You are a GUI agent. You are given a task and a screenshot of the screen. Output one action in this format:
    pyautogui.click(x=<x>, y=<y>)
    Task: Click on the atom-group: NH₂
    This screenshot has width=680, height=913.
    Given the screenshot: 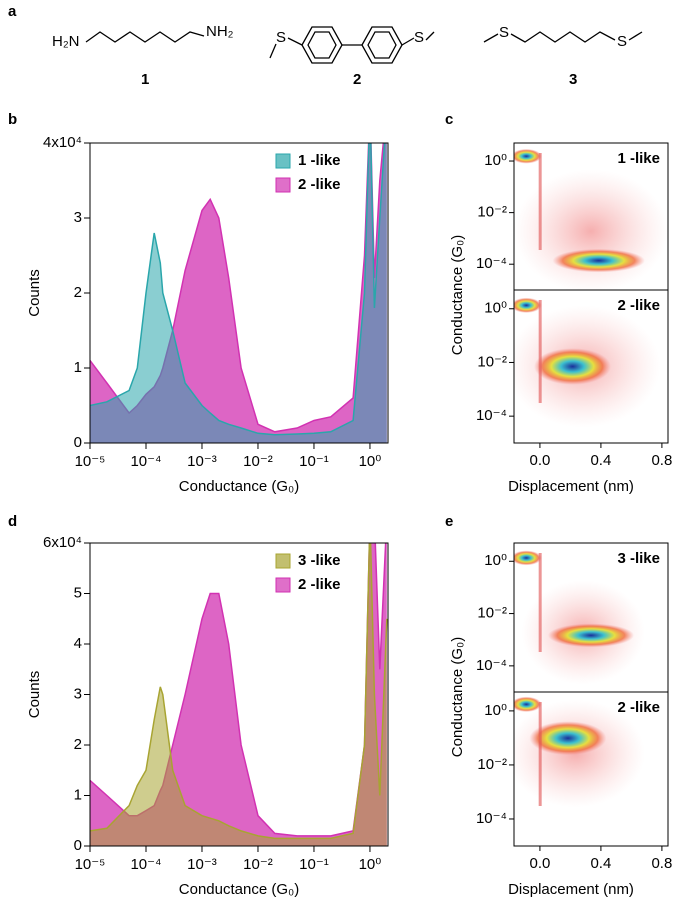 What is the action you would take?
    pyautogui.click(x=220, y=31)
    